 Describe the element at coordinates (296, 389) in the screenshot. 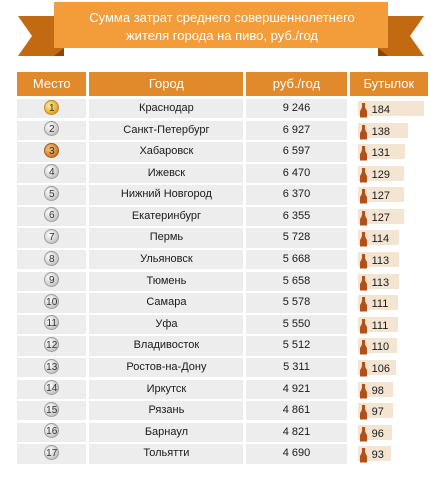

I see `rub-cell: 4 921` at that location.